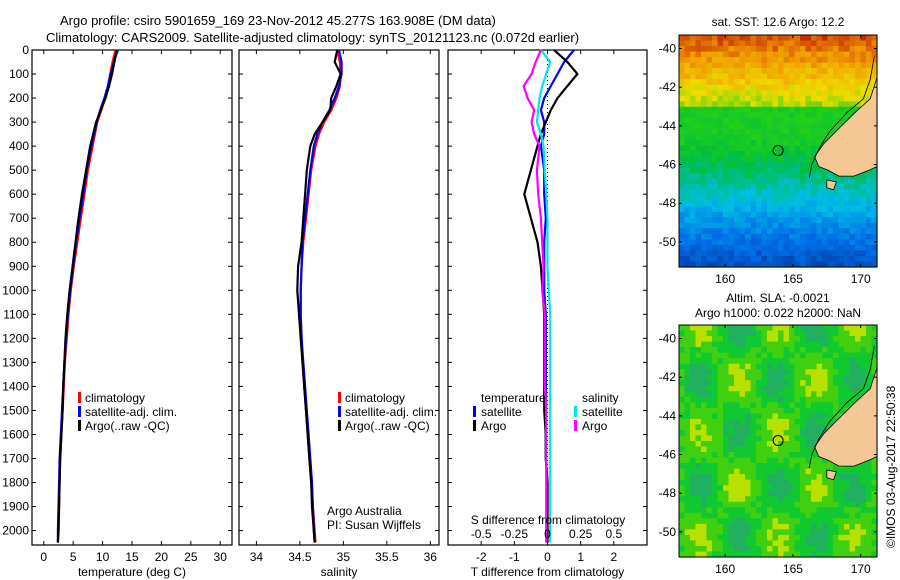 The image size is (900, 580). Describe the element at coordinates (668, 49) in the screenshot. I see `map-y-tick-label: -40` at that location.